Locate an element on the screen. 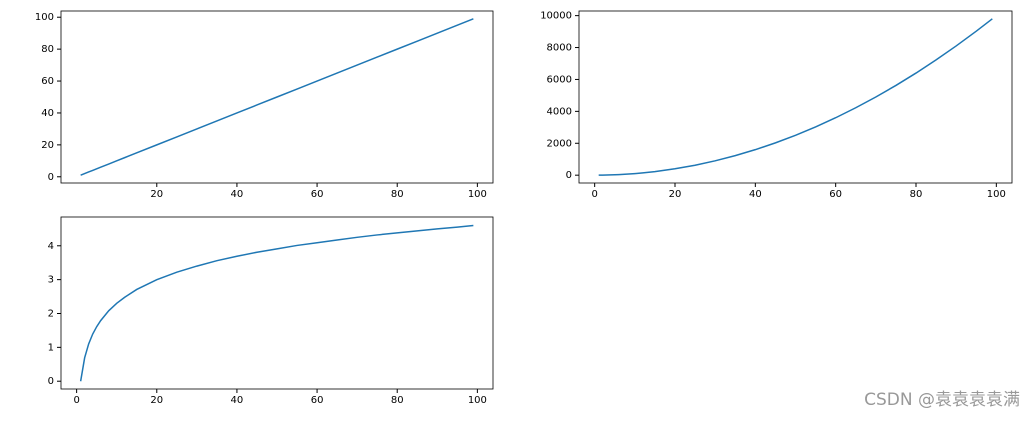 Image resolution: width=1036 pixels, height=423 pixels. y-tick-label: 6000 is located at coordinates (559, 79).